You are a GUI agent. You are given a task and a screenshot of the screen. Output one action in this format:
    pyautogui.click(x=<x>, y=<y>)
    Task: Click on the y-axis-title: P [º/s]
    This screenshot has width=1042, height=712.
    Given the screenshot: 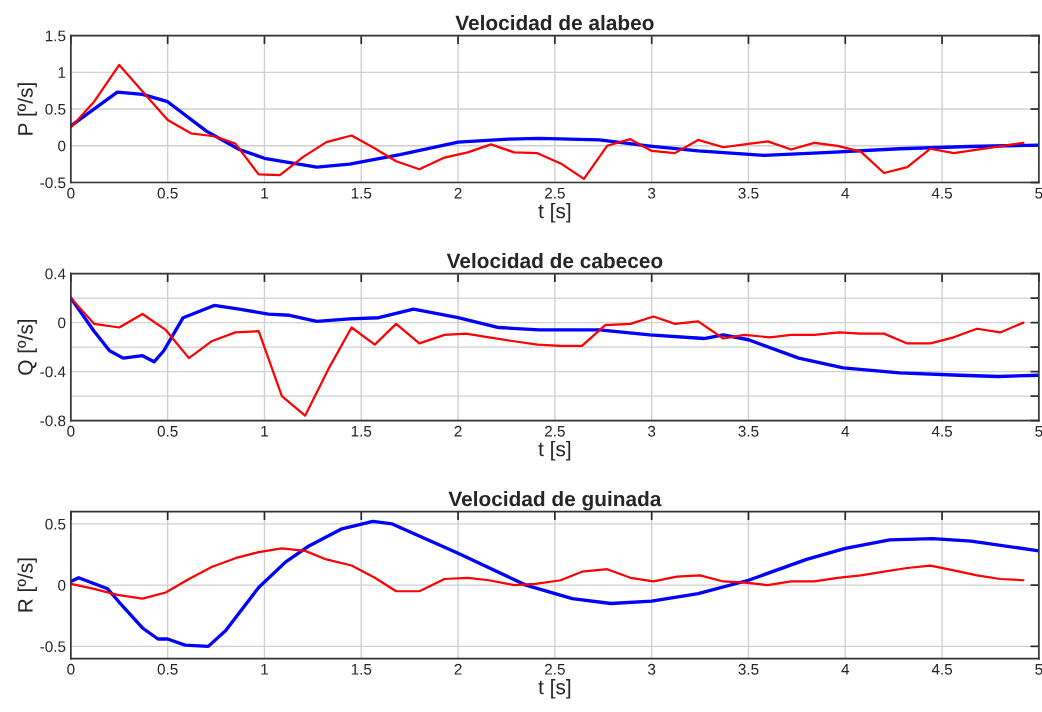 What is the action you would take?
    pyautogui.click(x=27, y=109)
    